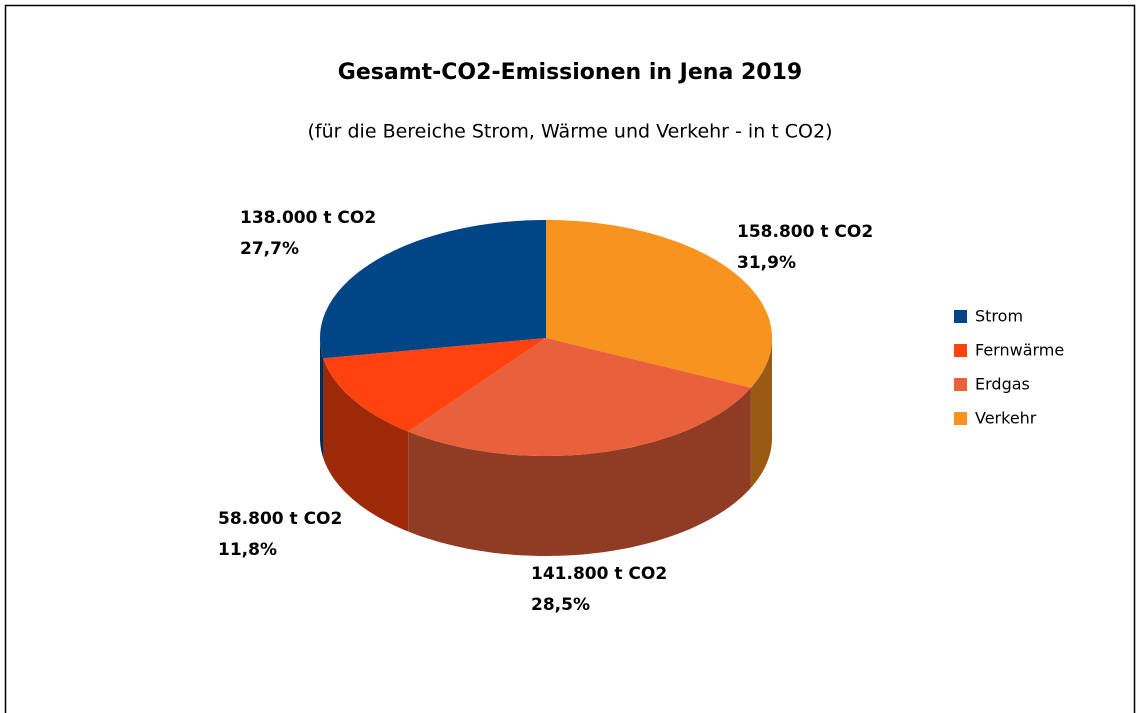  I want to click on value-label: 58.800 t CO2, so click(280, 519).